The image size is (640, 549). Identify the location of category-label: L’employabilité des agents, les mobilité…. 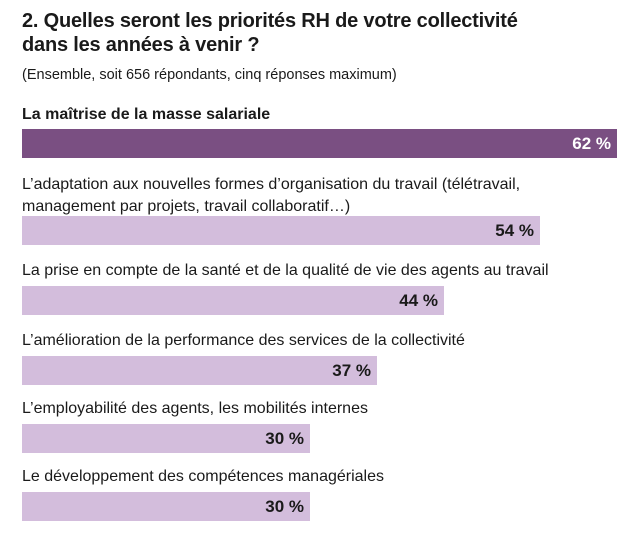
(195, 408).